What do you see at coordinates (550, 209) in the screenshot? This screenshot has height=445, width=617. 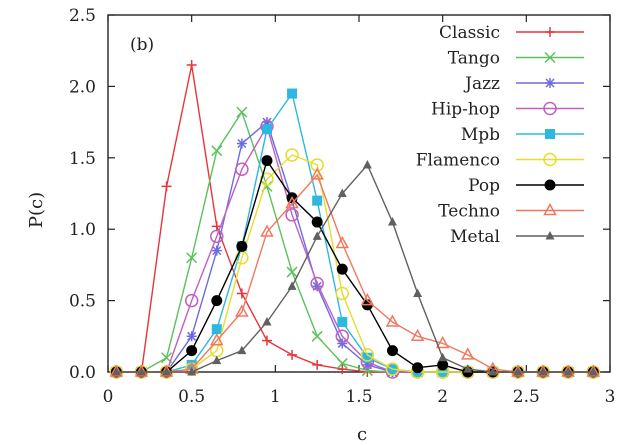 I see `legend-marker-techno` at bounding box center [550, 209].